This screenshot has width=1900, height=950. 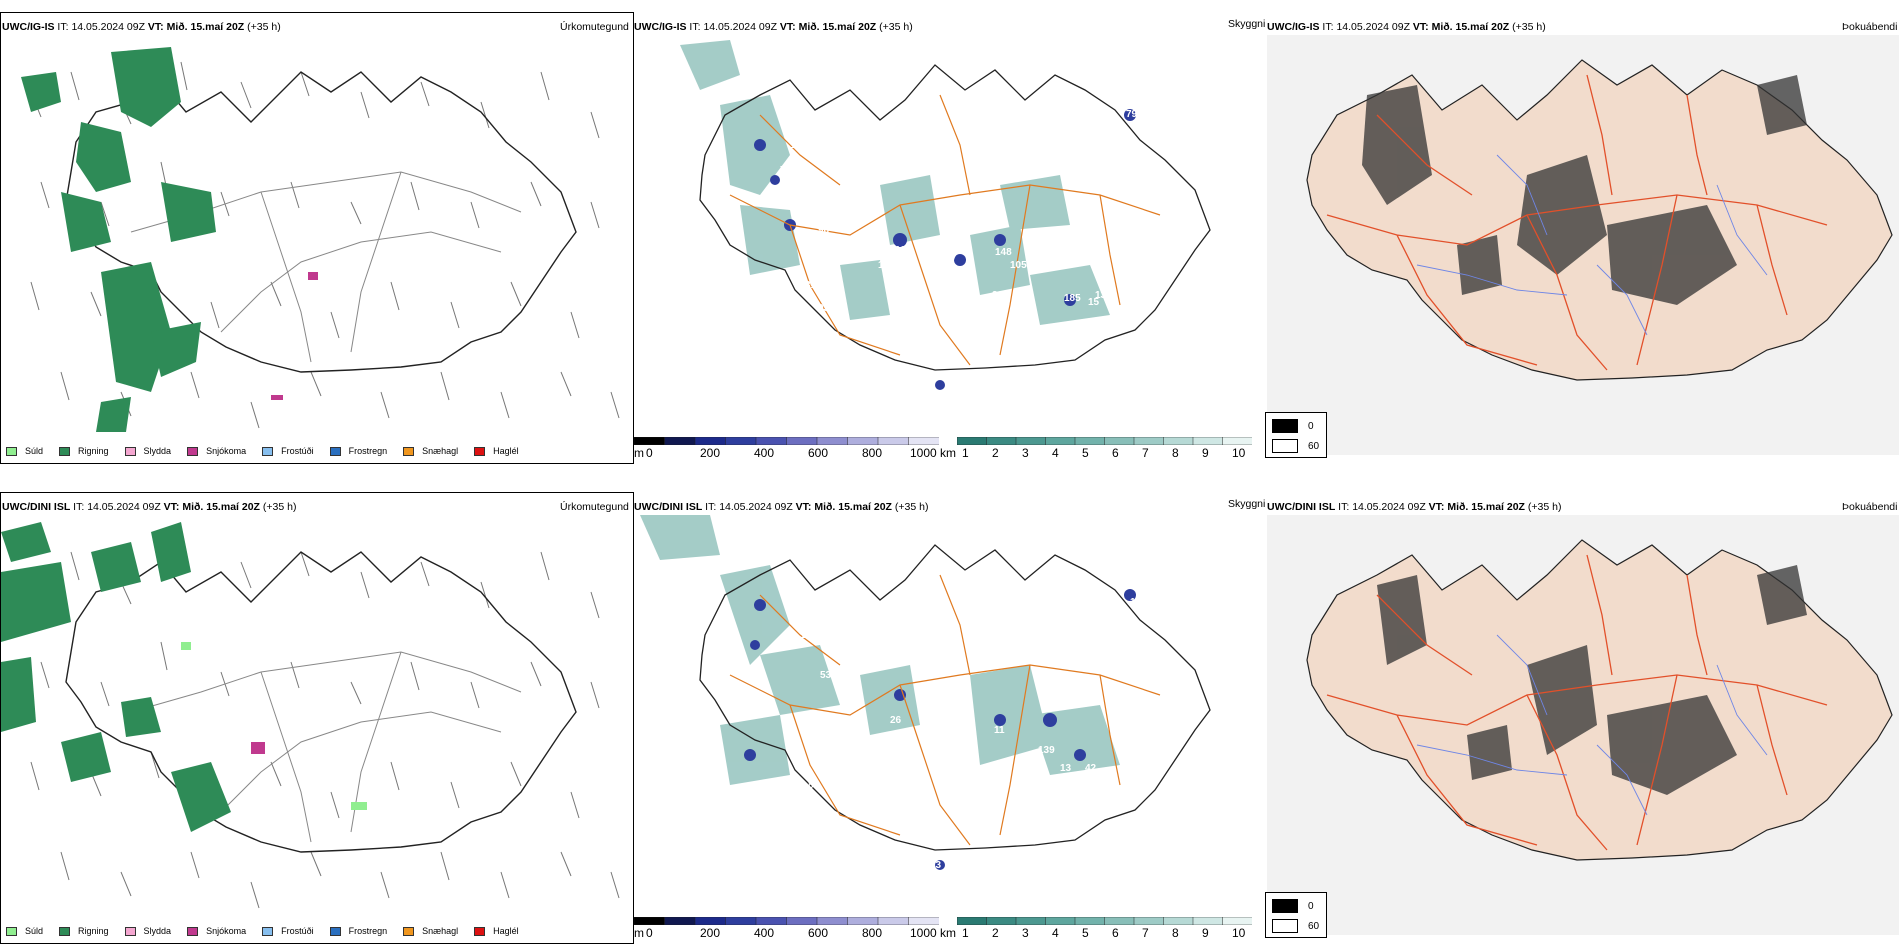 I want to click on cell-value: 30, so click(x=1076, y=782).